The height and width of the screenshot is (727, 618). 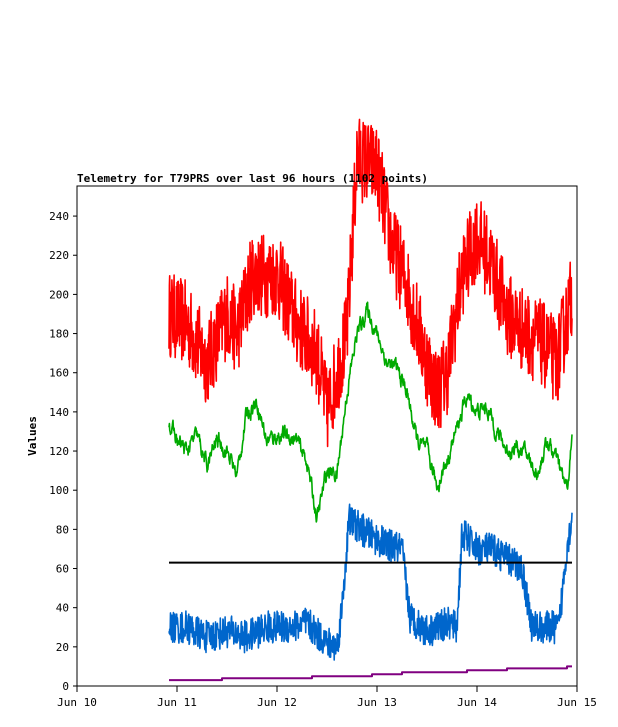 What do you see at coordinates (65, 686) in the screenshot?
I see `y-tick-label: 0` at bounding box center [65, 686].